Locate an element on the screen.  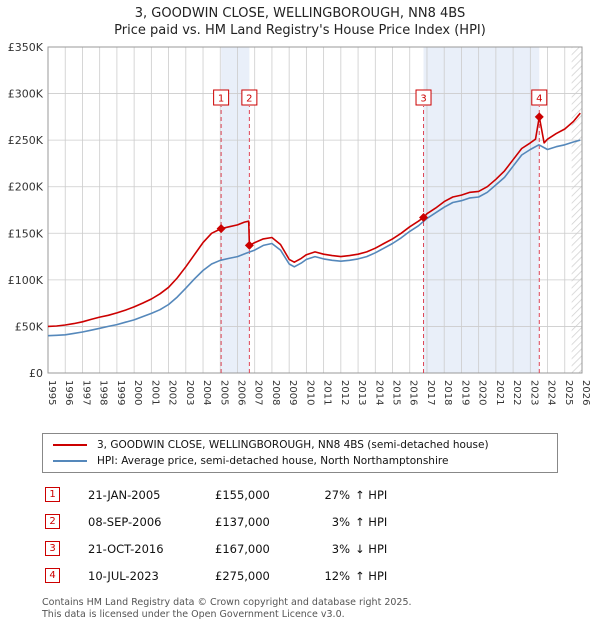
x-tick-label: 2004 is located at coordinates (206, 392).